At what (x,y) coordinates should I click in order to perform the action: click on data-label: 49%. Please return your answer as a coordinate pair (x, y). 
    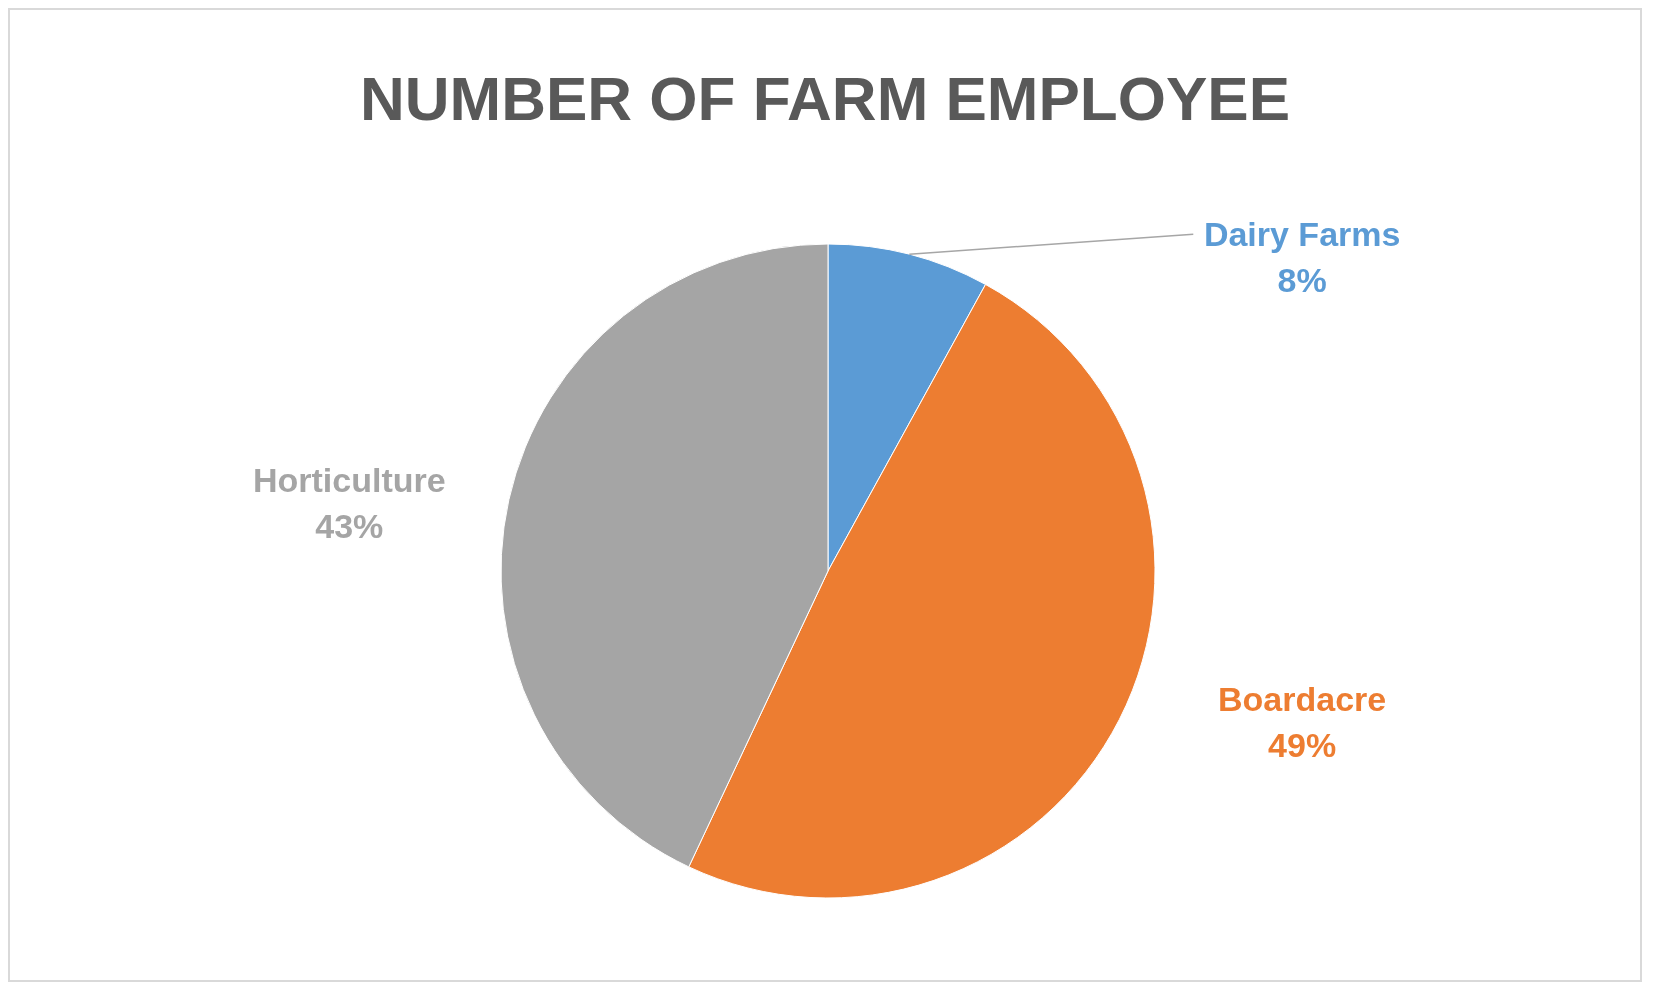
    Looking at the image, I should click on (1302, 745).